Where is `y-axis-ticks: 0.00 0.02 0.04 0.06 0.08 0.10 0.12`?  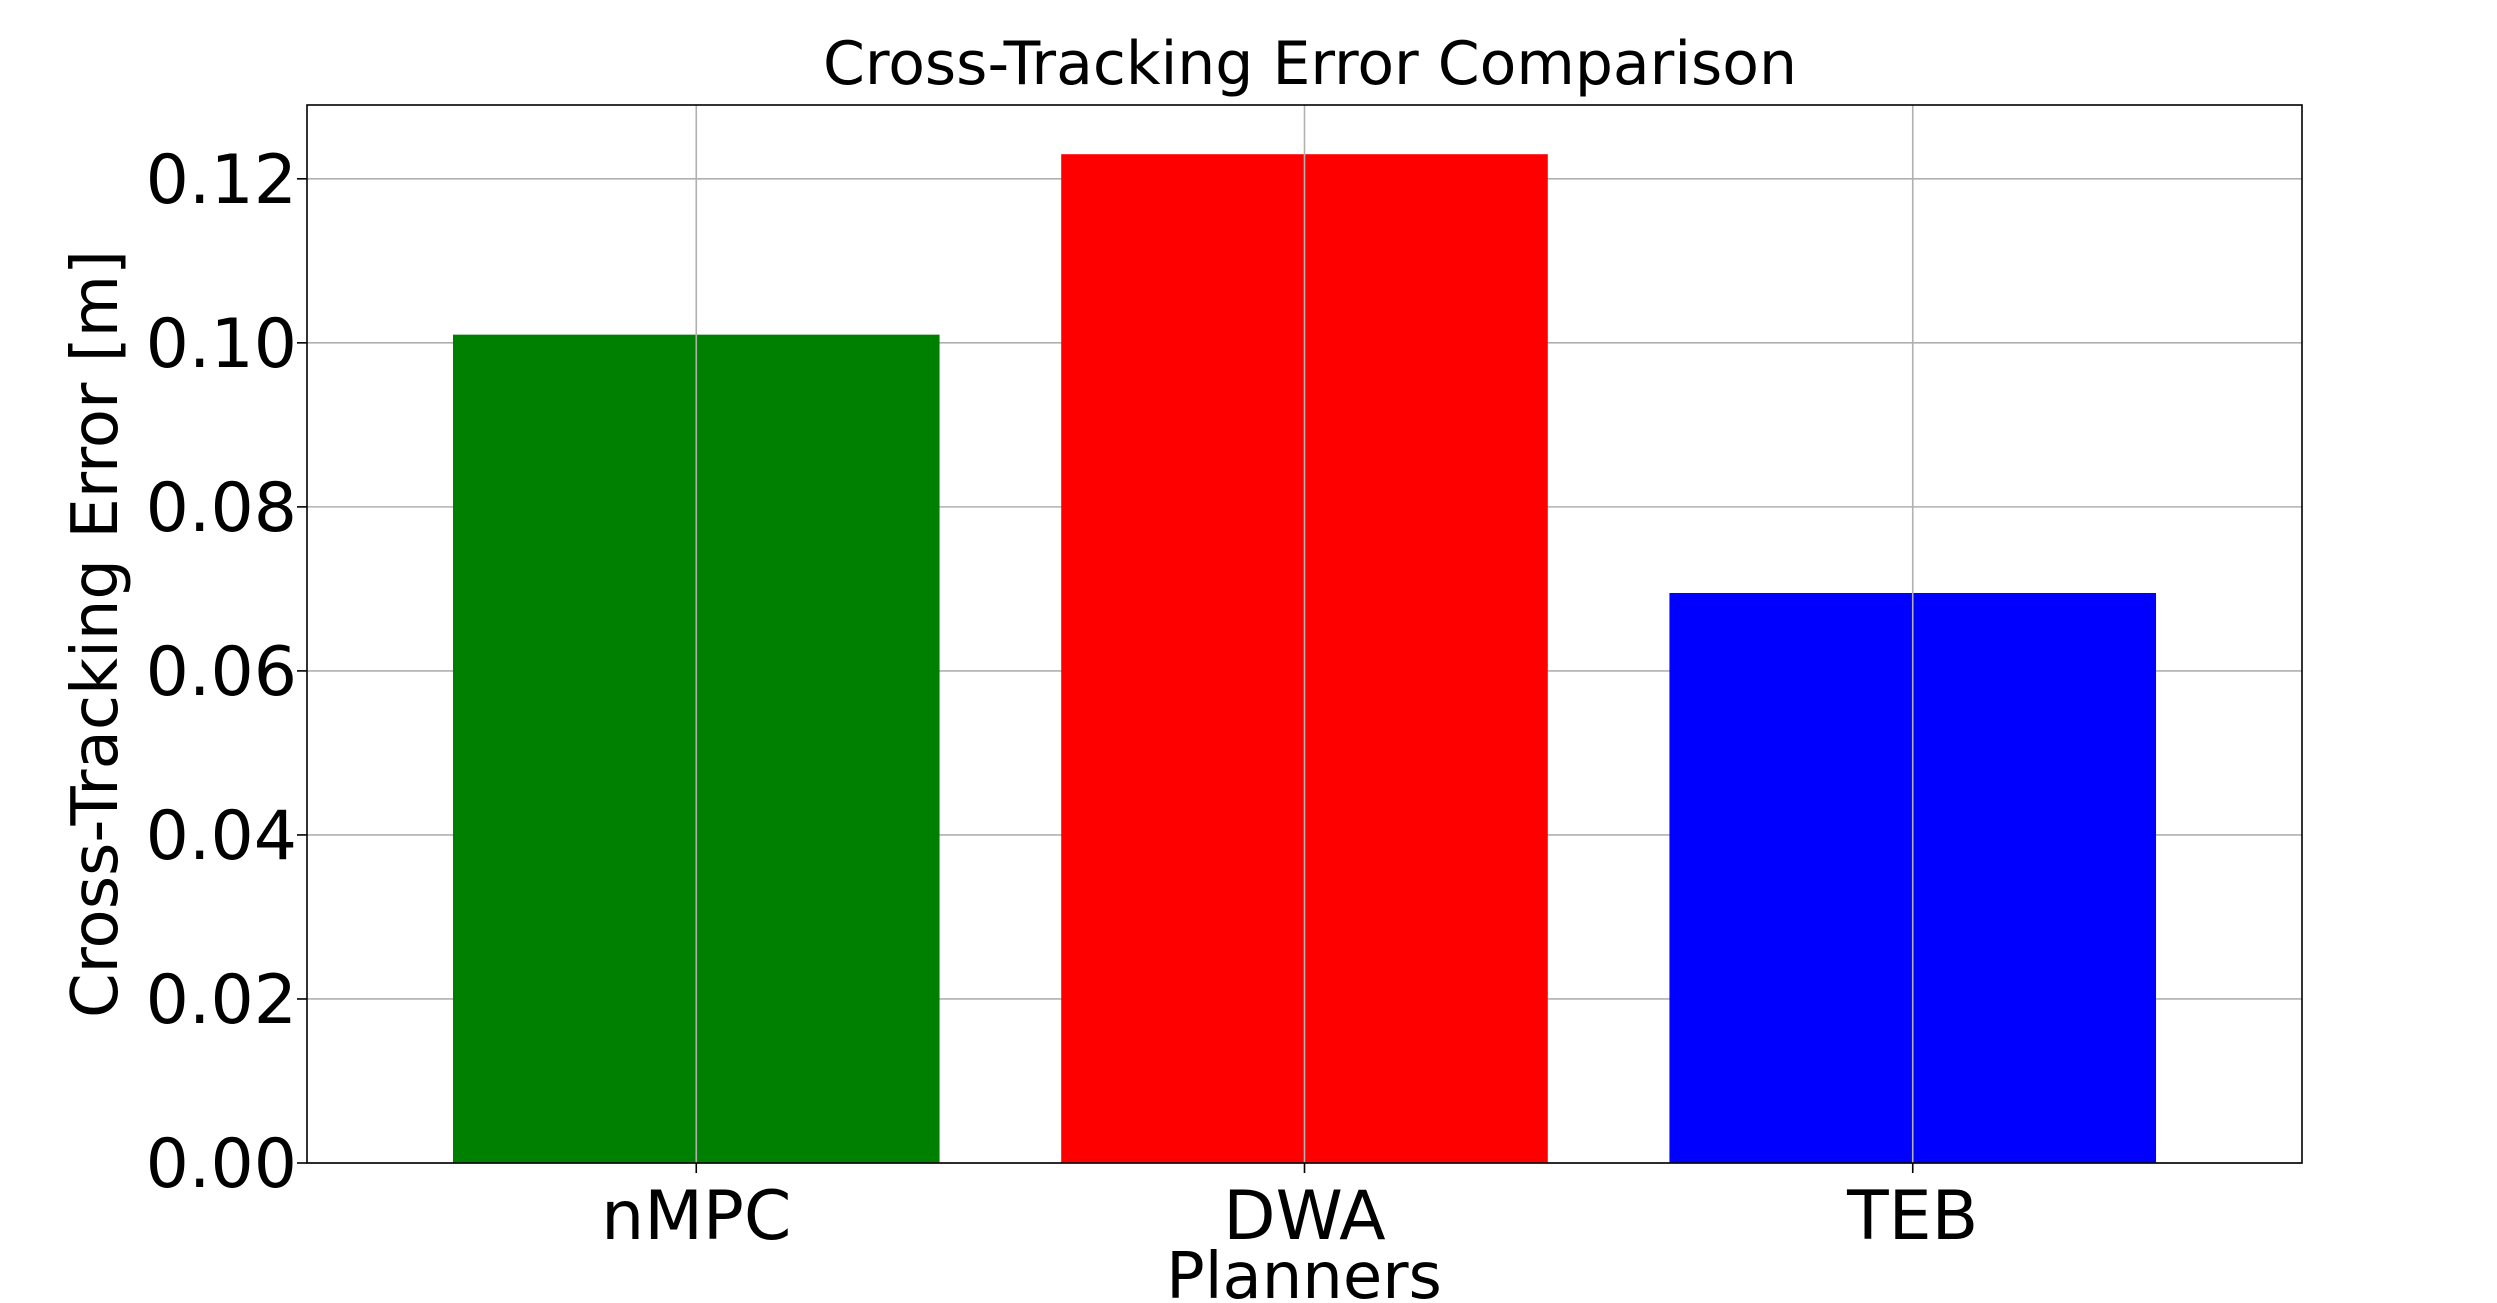
y-axis-ticks: 0.00 0.02 0.04 0.06 0.08 0.10 0.12 is located at coordinates (226, 672).